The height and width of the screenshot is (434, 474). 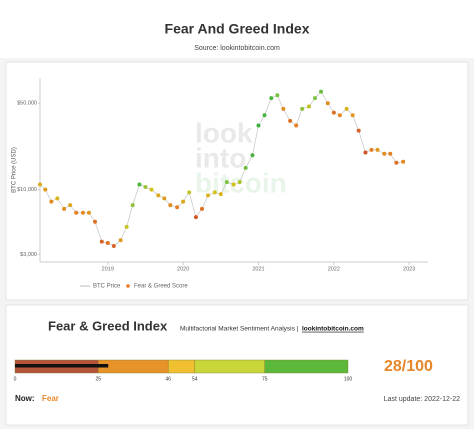 I want to click on y-tick-label: $3,000, so click(x=28, y=255).